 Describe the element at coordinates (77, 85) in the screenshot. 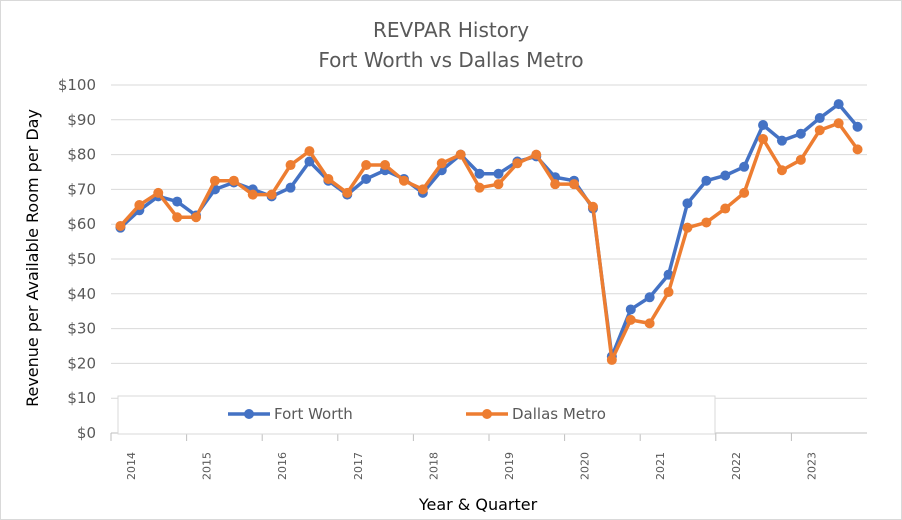

I see `y-tick-label: $100` at that location.